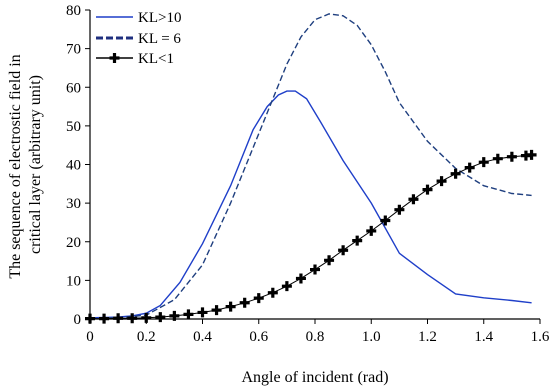 This screenshot has height=391, width=553. What do you see at coordinates (78, 320) in the screenshot?
I see `y-tick-label: 0` at bounding box center [78, 320].